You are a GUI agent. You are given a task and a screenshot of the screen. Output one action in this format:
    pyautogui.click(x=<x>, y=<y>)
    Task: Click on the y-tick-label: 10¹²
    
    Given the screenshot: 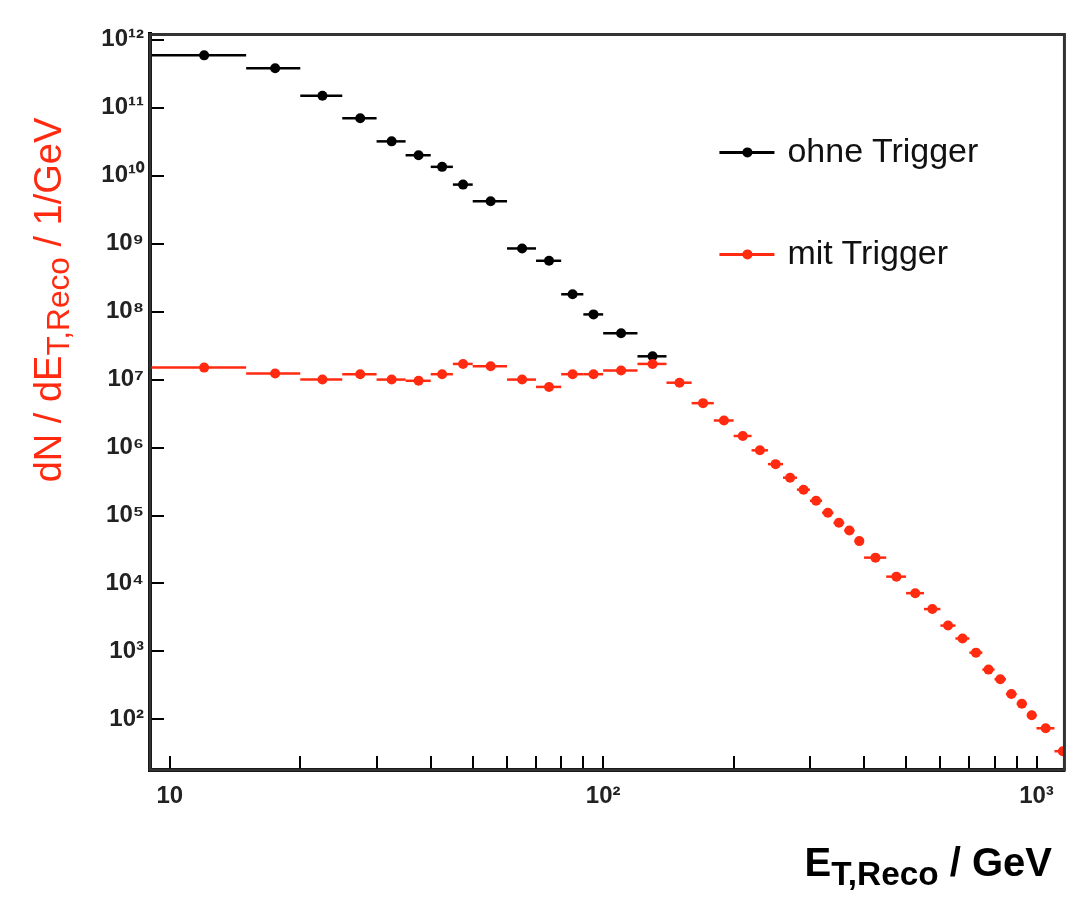 What is the action you would take?
    pyautogui.click(x=122, y=38)
    